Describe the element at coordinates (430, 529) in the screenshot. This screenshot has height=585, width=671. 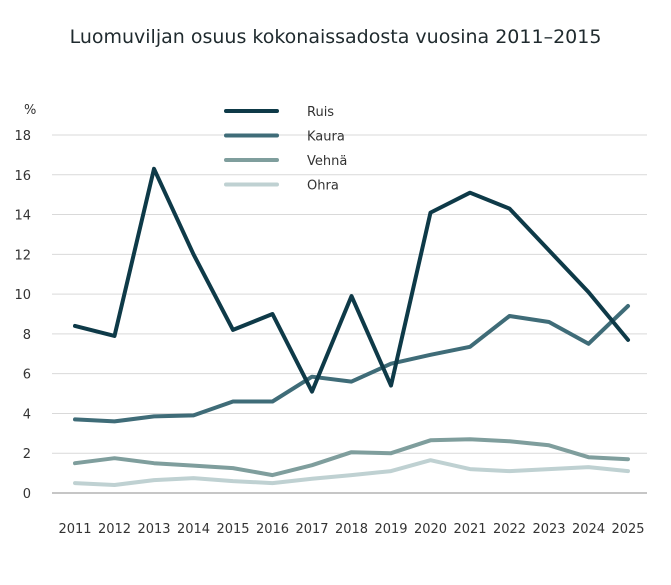
I see `x-tick-label: 2020` at that location.